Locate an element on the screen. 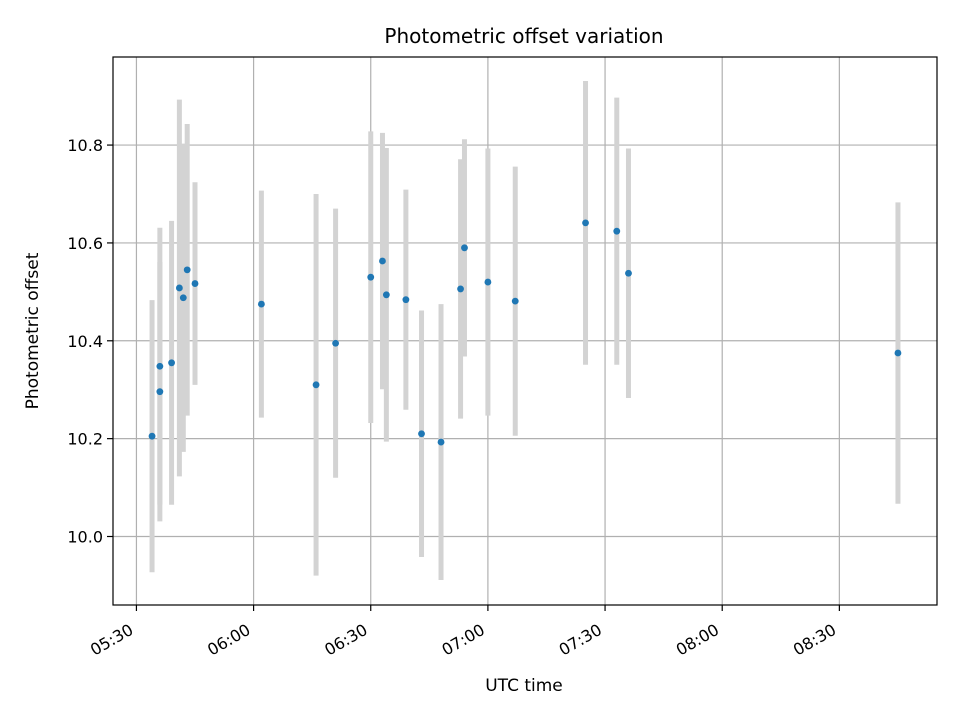 This screenshot has height=720, width=960. y-tick-label: 10.0 is located at coordinates (85, 537).